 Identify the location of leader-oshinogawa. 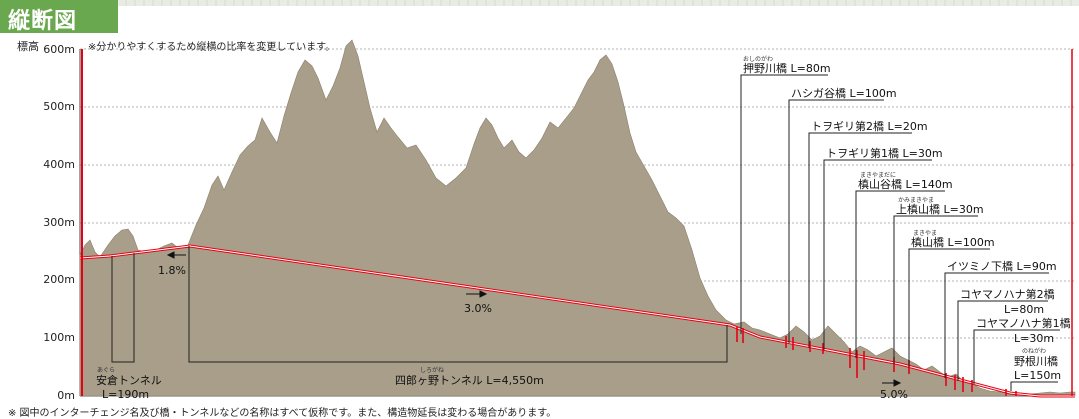
(784, 204).